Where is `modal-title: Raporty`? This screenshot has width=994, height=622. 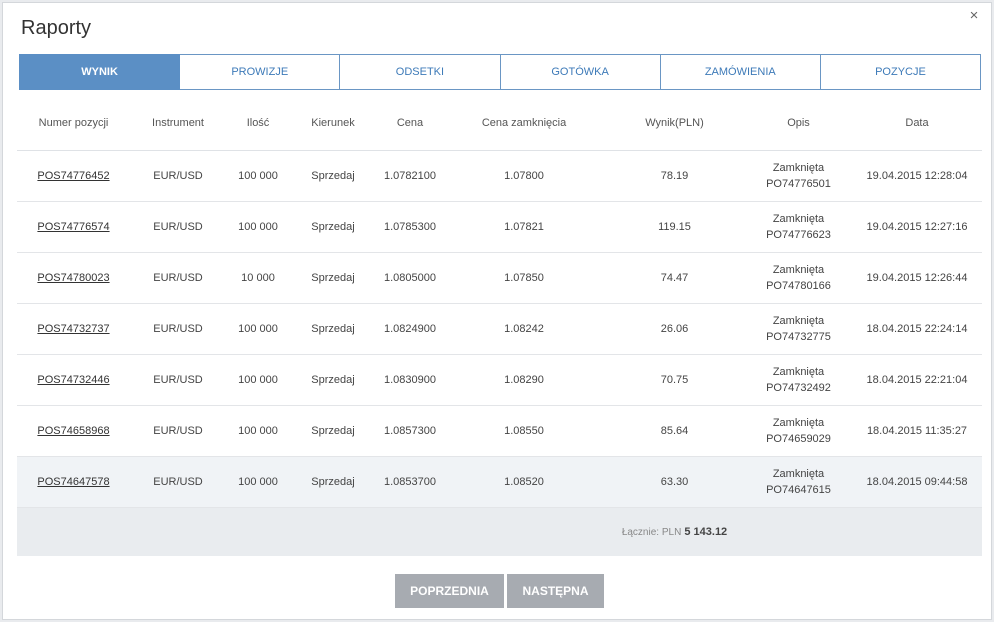
modal-title: Raporty is located at coordinates (56, 28).